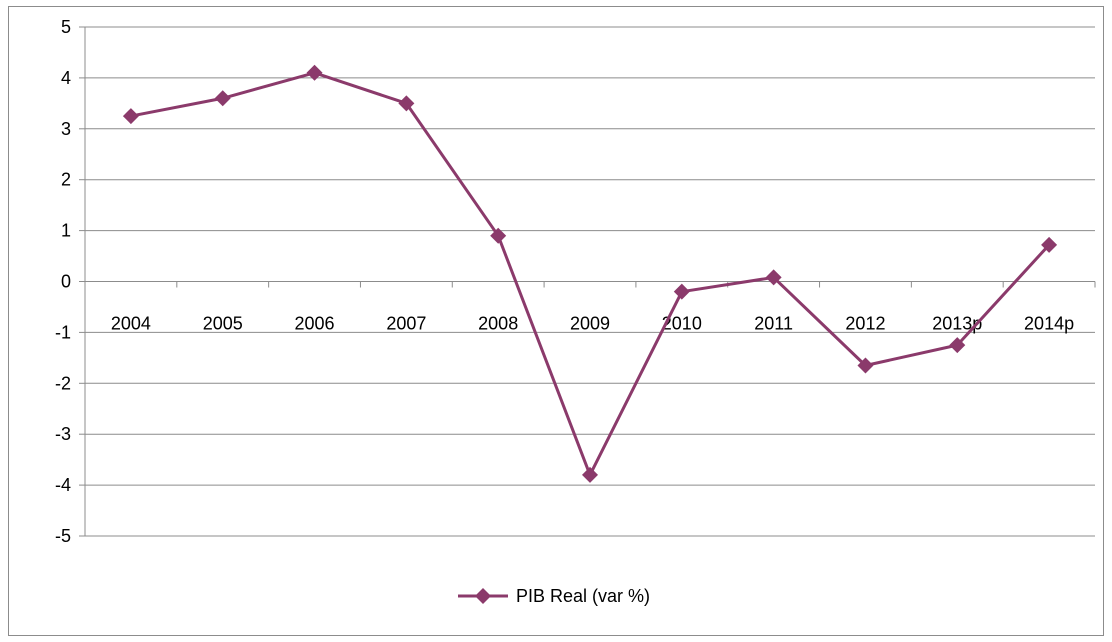 The height and width of the screenshot is (642, 1112). What do you see at coordinates (583, 596) in the screenshot?
I see `legend-label: PIB Real (var %)` at bounding box center [583, 596].